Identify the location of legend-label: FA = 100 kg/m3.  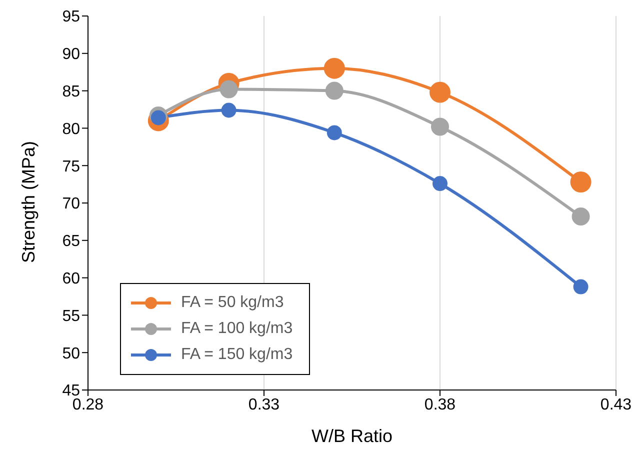
(237, 329).